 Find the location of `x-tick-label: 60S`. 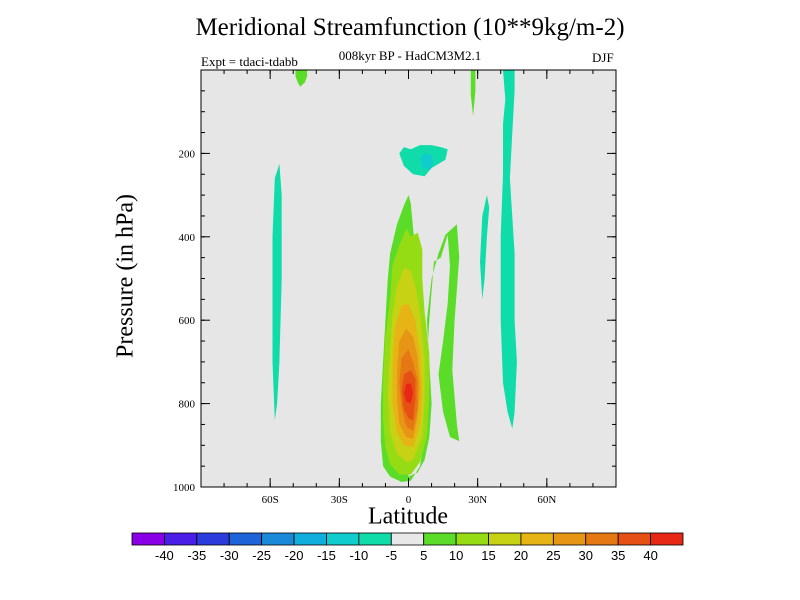

x-tick-label: 60S is located at coordinates (270, 500).